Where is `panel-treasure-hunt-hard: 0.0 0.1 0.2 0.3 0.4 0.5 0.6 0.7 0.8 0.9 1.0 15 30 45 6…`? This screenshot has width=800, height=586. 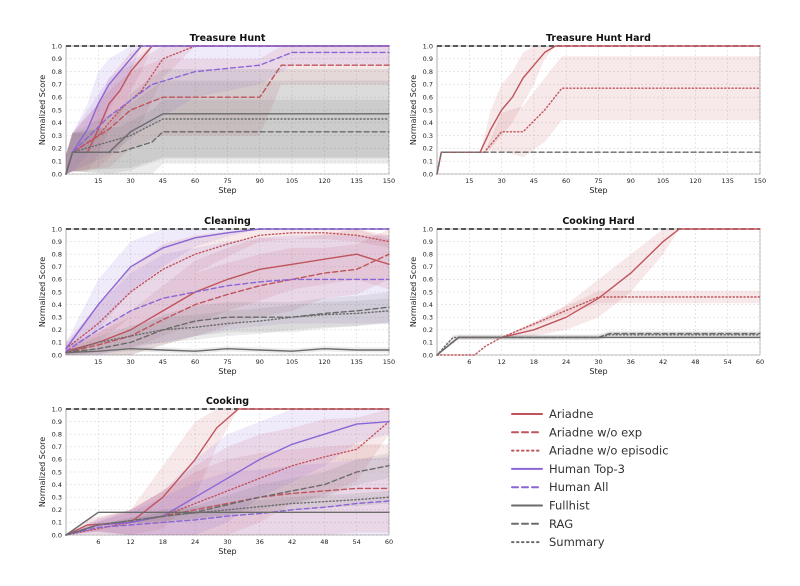
panel-treasure-hunt-hard: 0.0 0.1 0.2 0.3 0.4 0.5 0.6 0.7 0.8 0.9 1.0 15 30 45 6… is located at coordinates (587, 114).